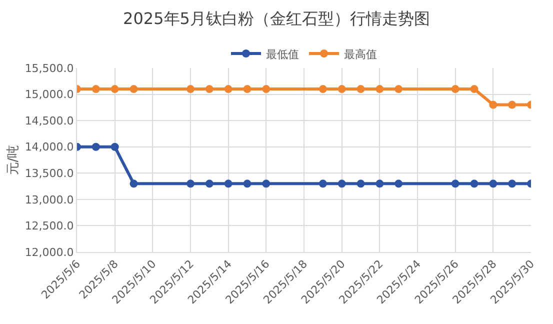  Describe the element at coordinates (49, 121) in the screenshot. I see `y-tick-label: 14,500.0` at that location.